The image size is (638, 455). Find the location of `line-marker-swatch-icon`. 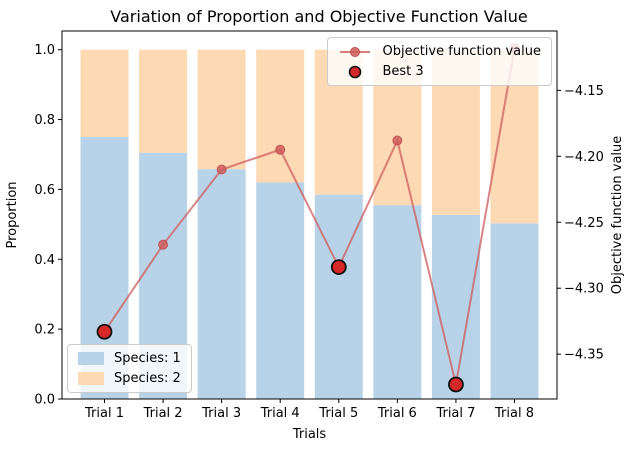

line-marker-swatch-icon is located at coordinates (355, 51).